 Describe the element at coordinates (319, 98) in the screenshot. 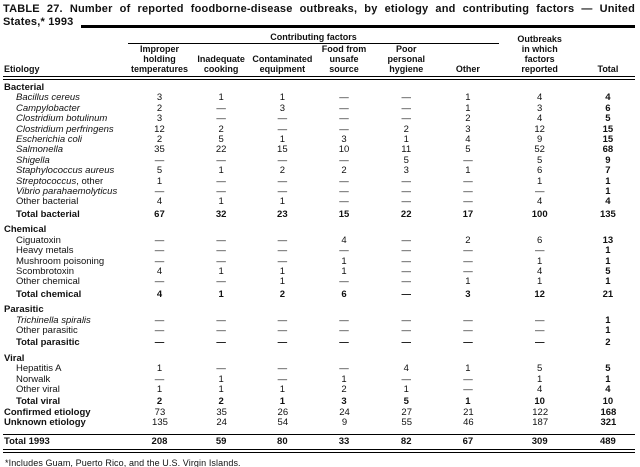

I see `table-row: Bacillus cereus 3 1 1 — — 1 4 4` at that location.